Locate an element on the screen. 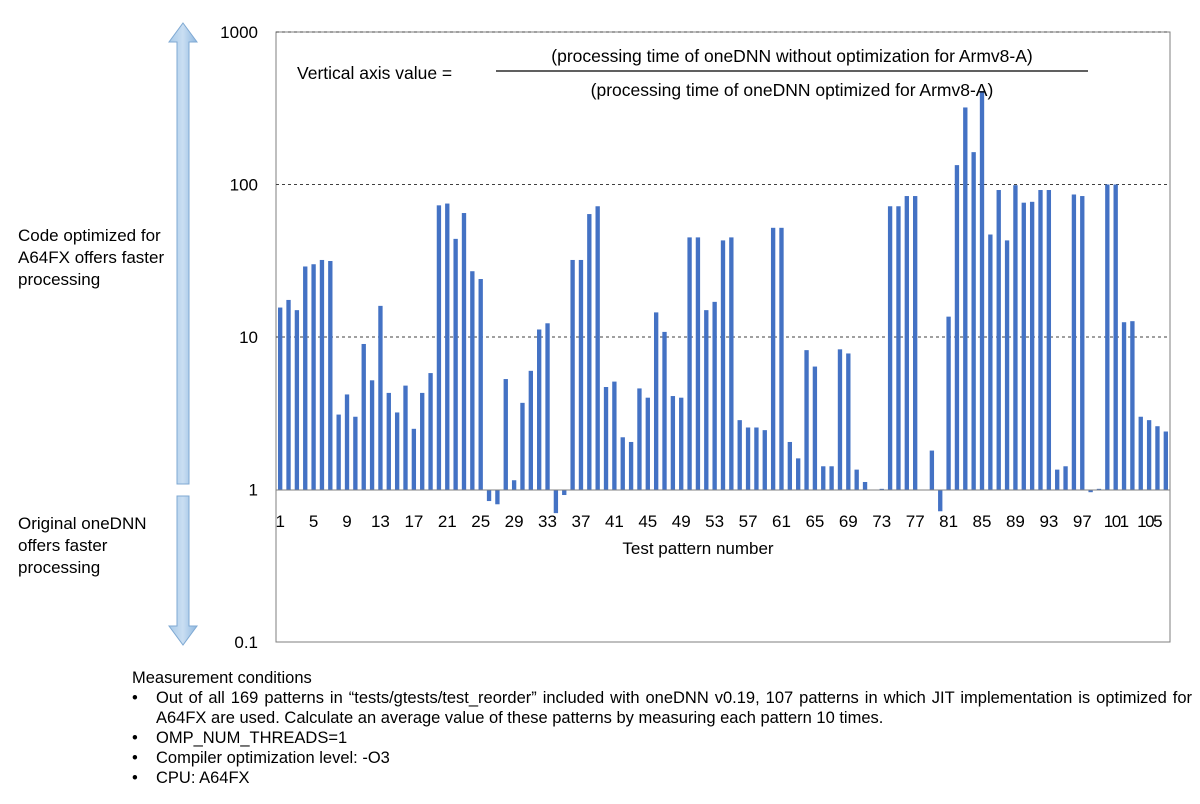 This screenshot has height=804, width=1200. x-tick-label: 105 is located at coordinates (1149, 521).